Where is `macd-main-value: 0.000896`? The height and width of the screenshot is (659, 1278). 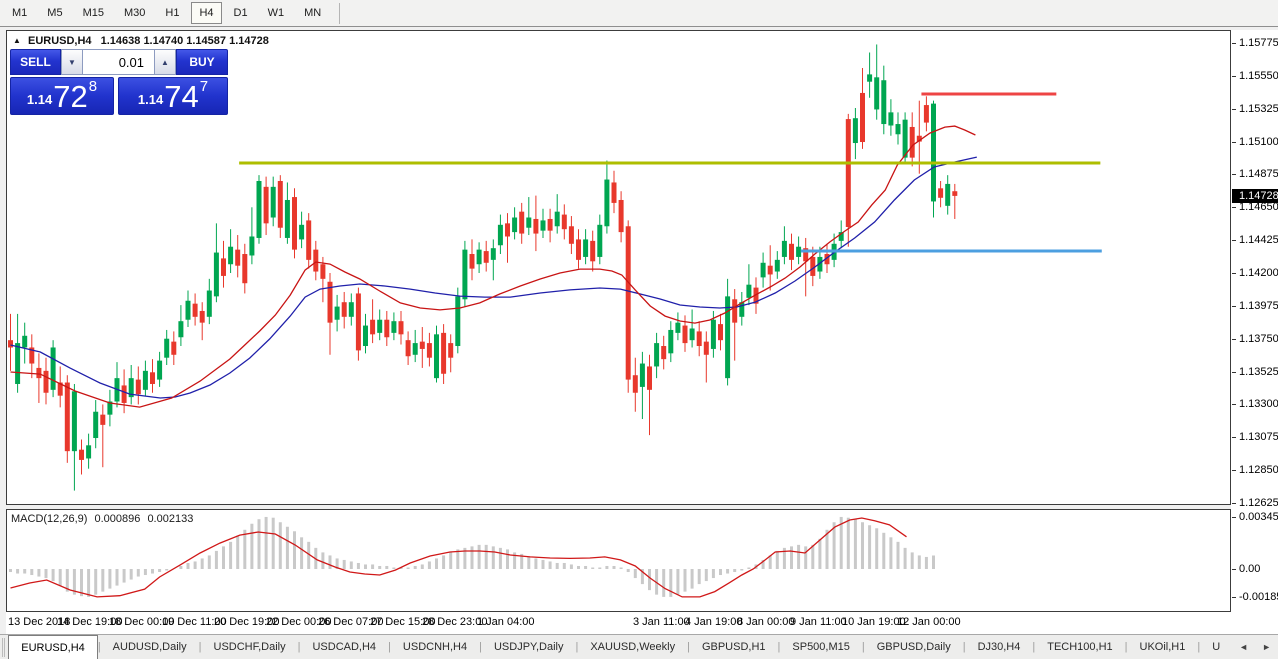
macd-main-value: 0.000896 is located at coordinates (117, 519).